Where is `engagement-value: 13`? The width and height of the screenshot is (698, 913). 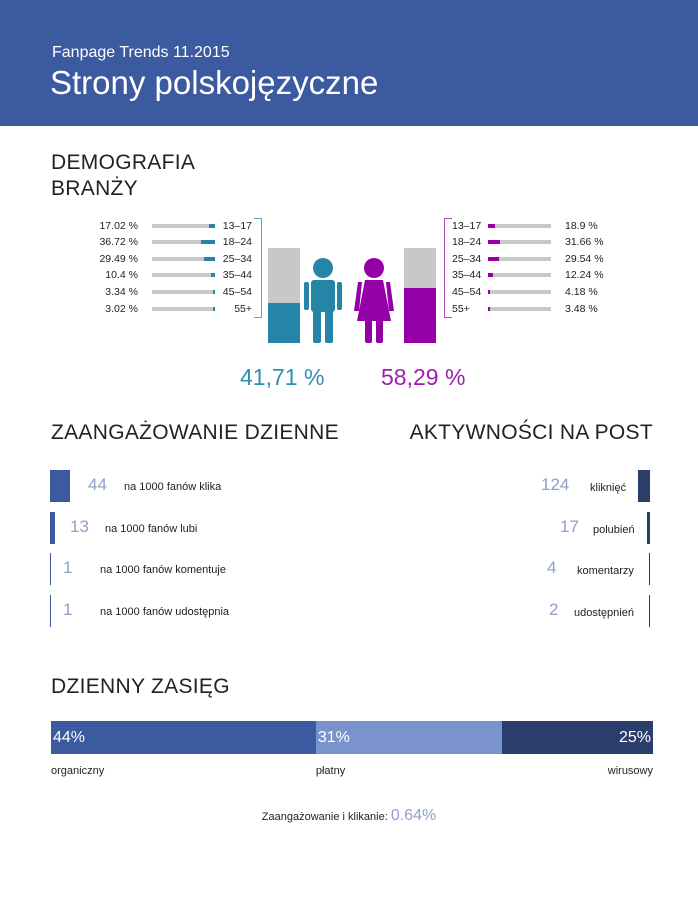
engagement-value: 13 is located at coordinates (79, 526).